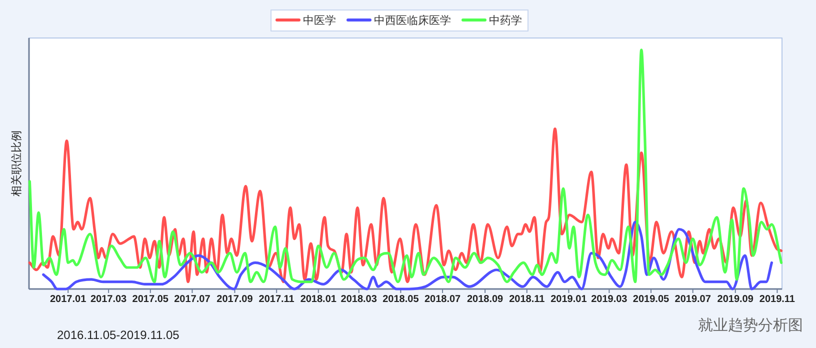  What do you see at coordinates (401, 299) in the screenshot?
I see `x-tick-label: 2018.05` at bounding box center [401, 299].